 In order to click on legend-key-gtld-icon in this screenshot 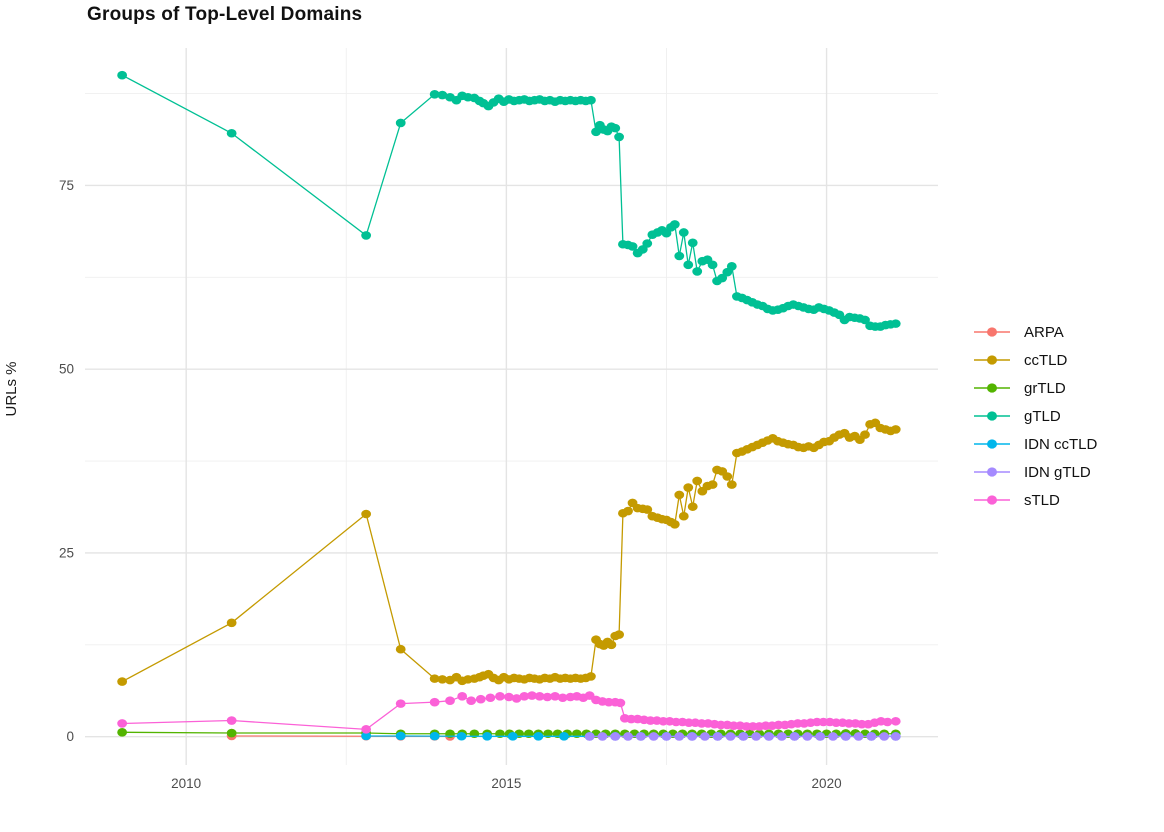, I will do `click(992, 416)`.